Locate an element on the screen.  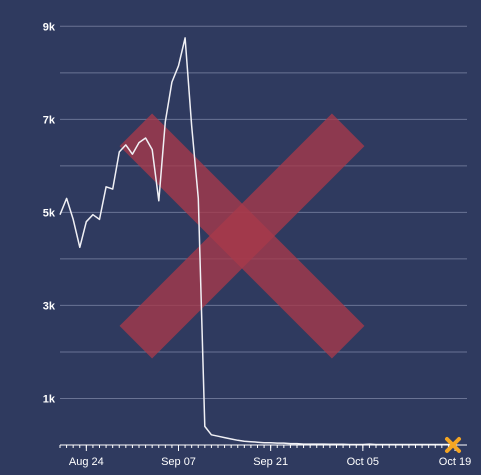
y-tick-label: 9k is located at coordinates (49, 27).